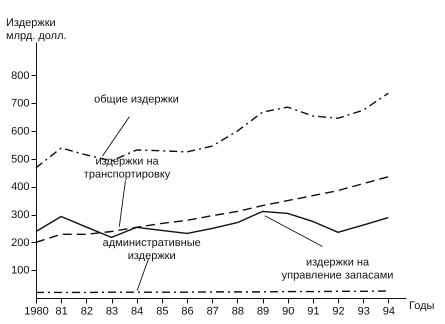 This screenshot has width=445, height=324. Describe the element at coordinates (86, 312) in the screenshot. I see `x-tick-label: 82` at that location.